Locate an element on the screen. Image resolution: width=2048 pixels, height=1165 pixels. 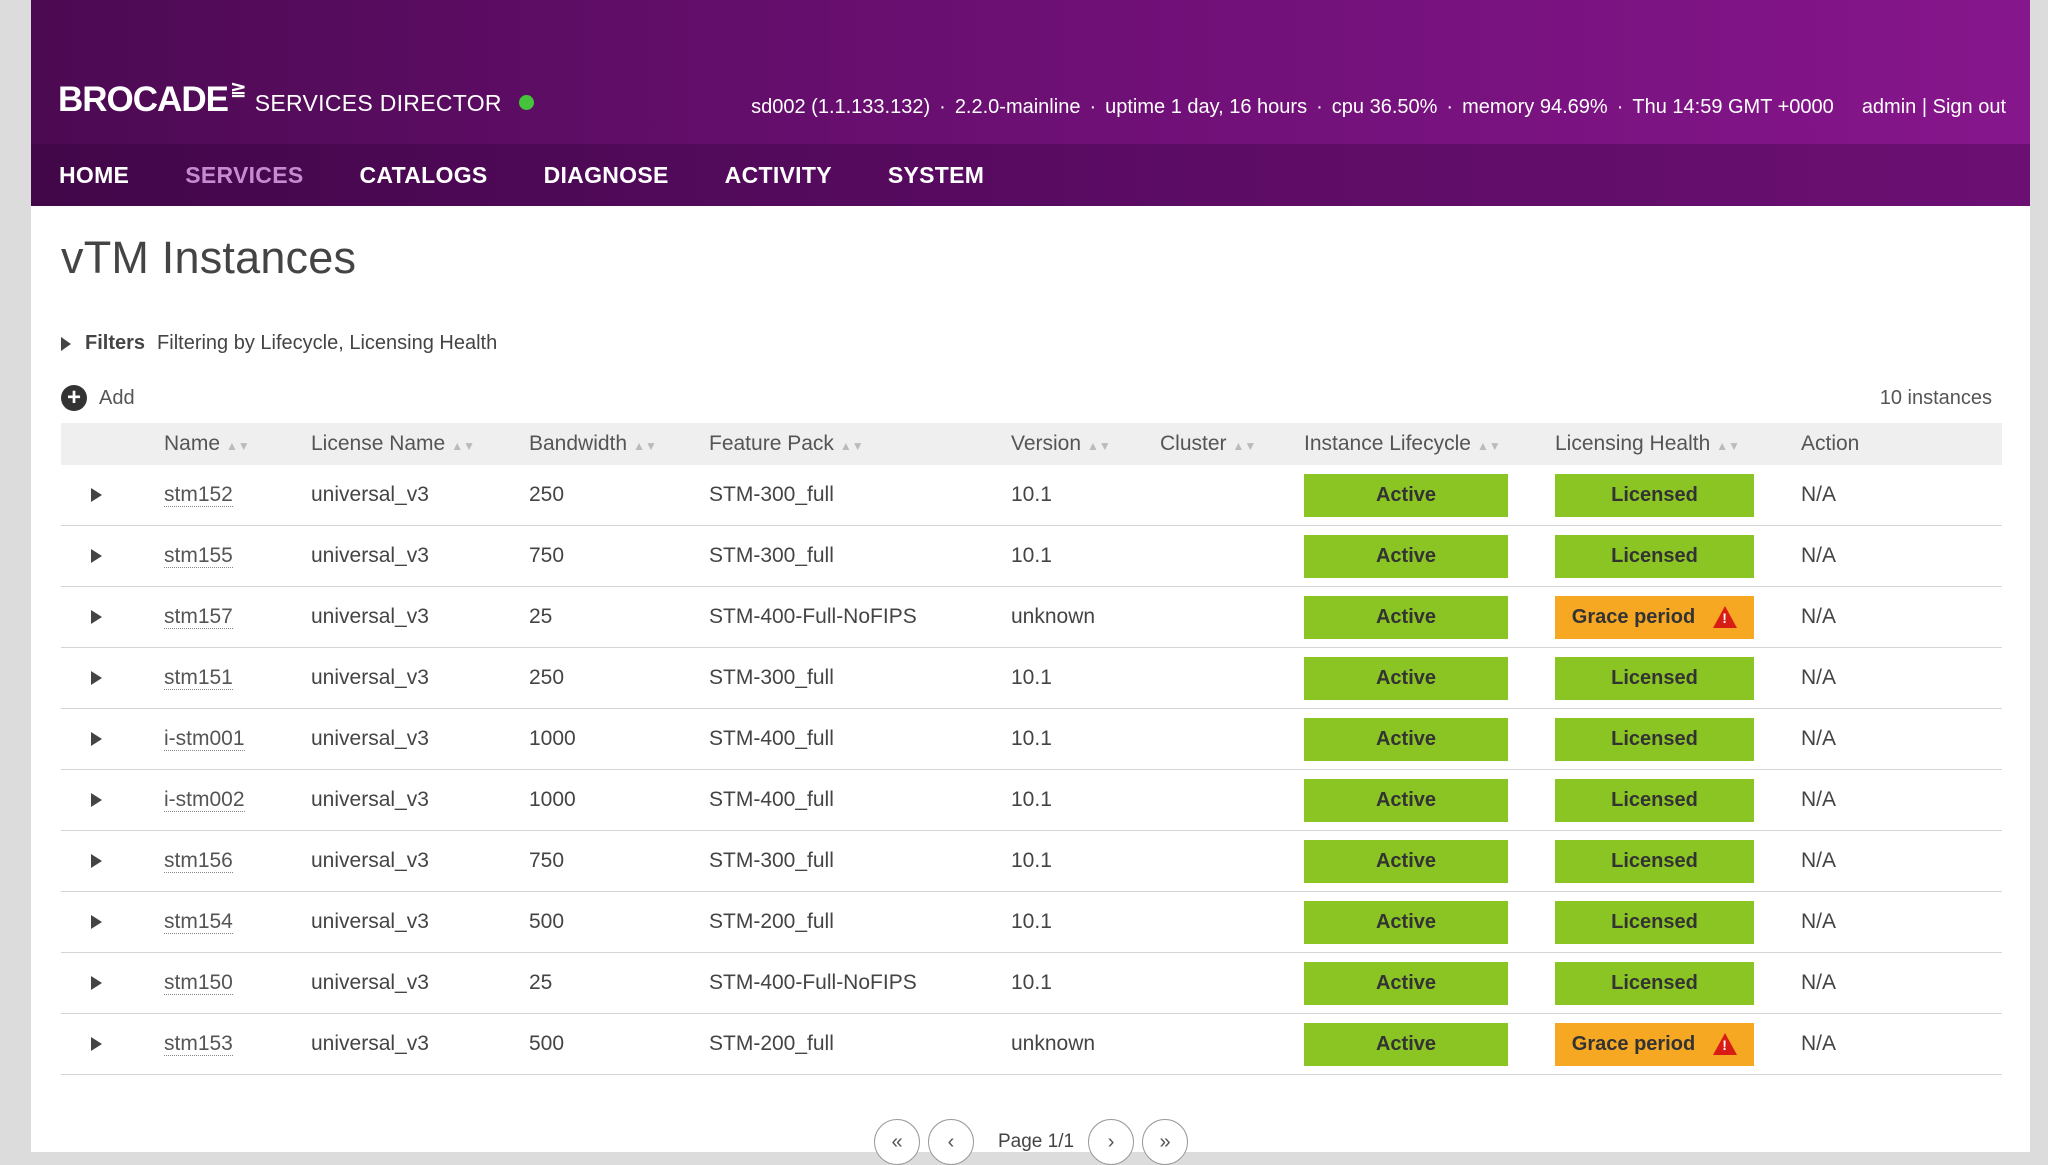
instance-name-link: stm152 is located at coordinates (198, 495).